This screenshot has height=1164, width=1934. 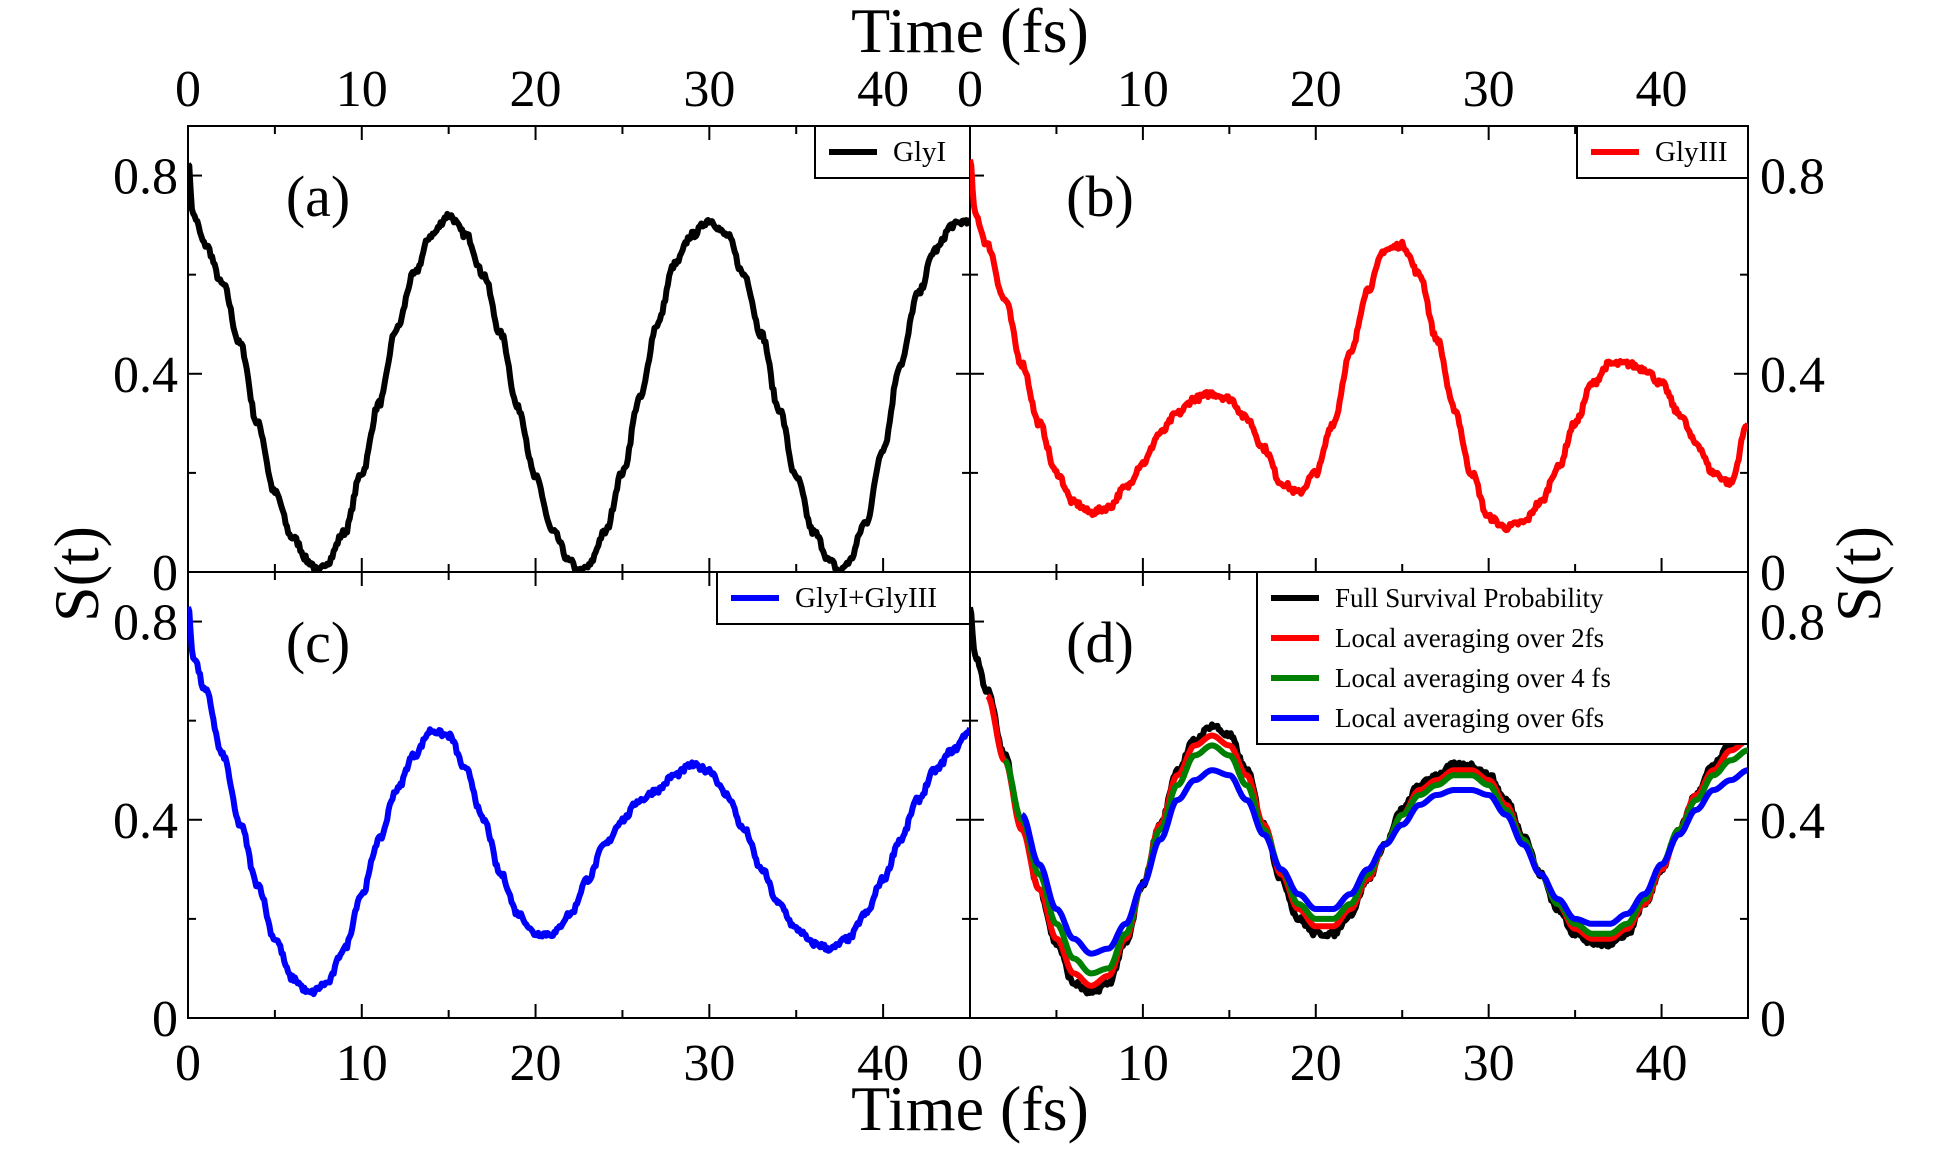 I want to click on bottom-axis-title: Time (fs), so click(x=970, y=1108).